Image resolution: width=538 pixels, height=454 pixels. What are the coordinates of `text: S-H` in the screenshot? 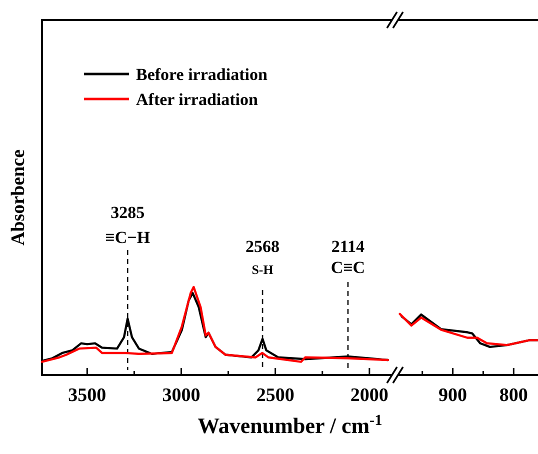 It's located at (263, 269).